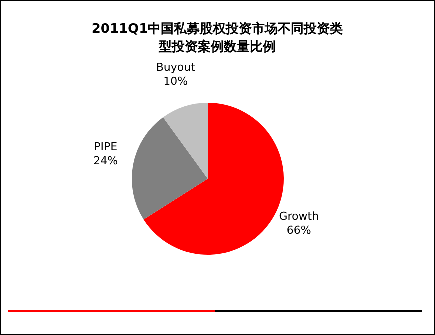  I want to click on data-label: 10%, so click(176, 81).